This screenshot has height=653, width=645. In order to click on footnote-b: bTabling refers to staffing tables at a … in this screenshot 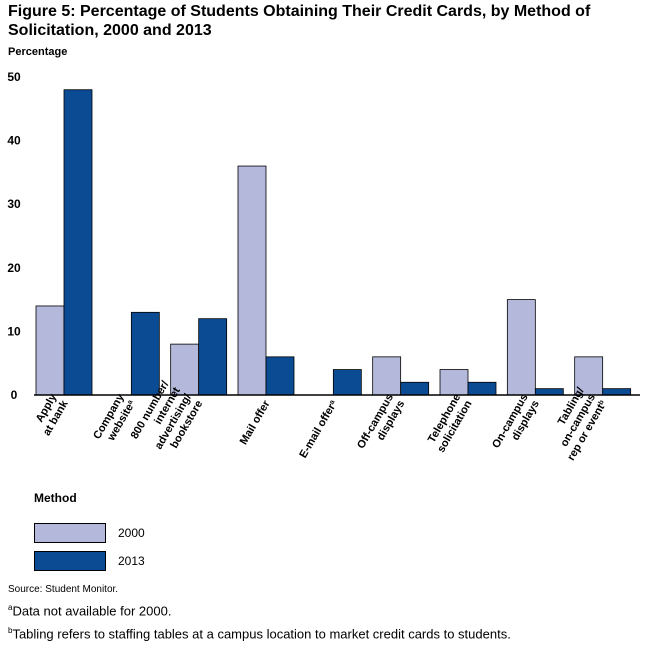, I will do `click(259, 634)`.